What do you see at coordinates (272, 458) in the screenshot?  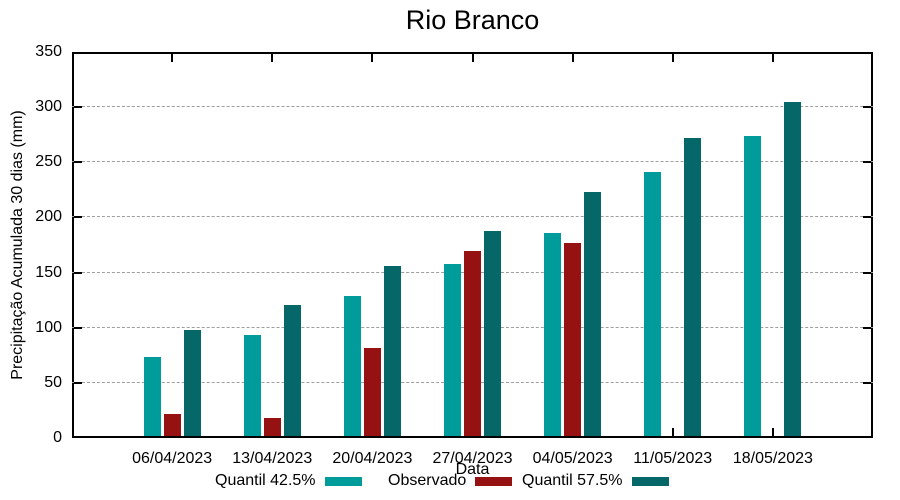 I see `x-tick-label: 13/04/2023` at bounding box center [272, 458].